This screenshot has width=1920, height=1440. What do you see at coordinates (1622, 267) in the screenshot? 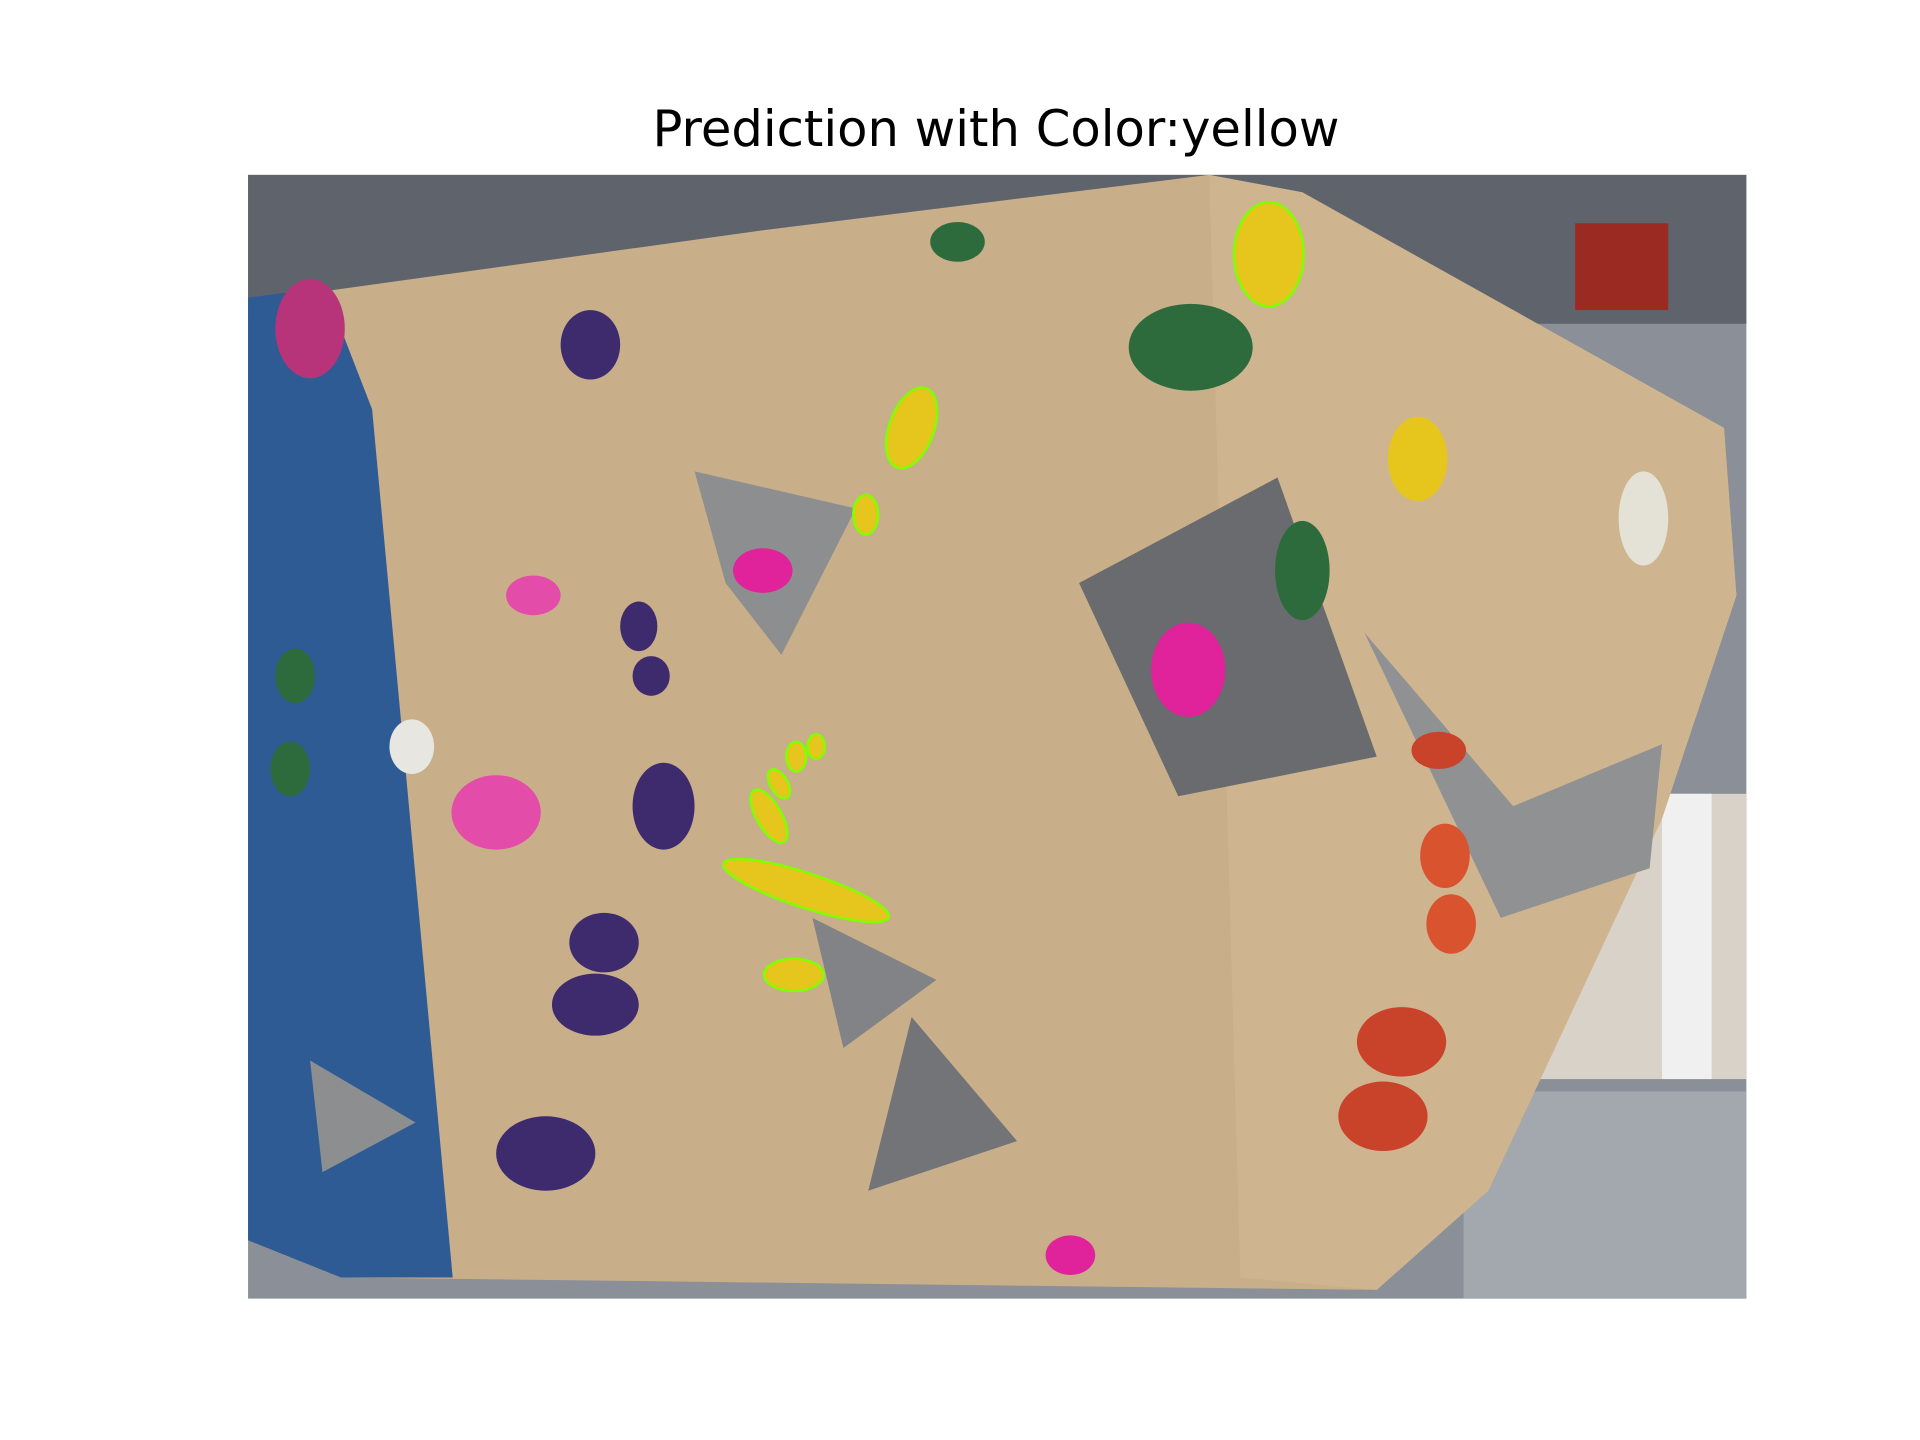
I see `ceiling-device` at bounding box center [1622, 267].